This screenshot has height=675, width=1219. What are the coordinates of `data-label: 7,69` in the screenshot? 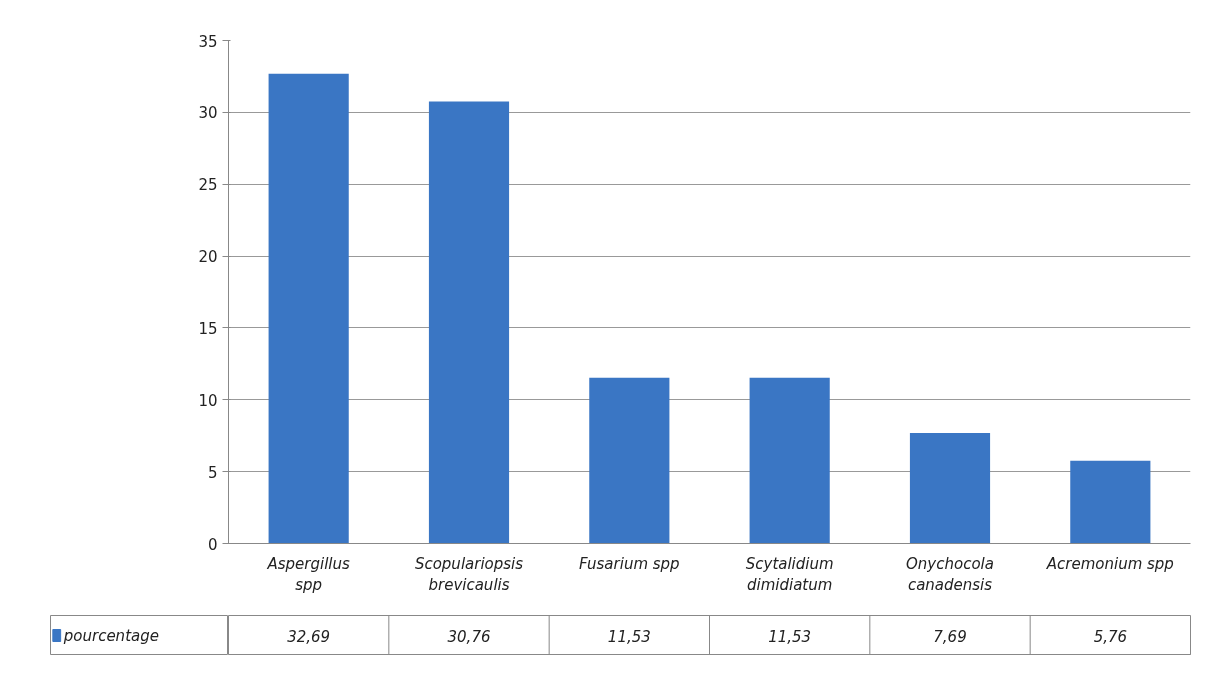 It's located at (950, 636).